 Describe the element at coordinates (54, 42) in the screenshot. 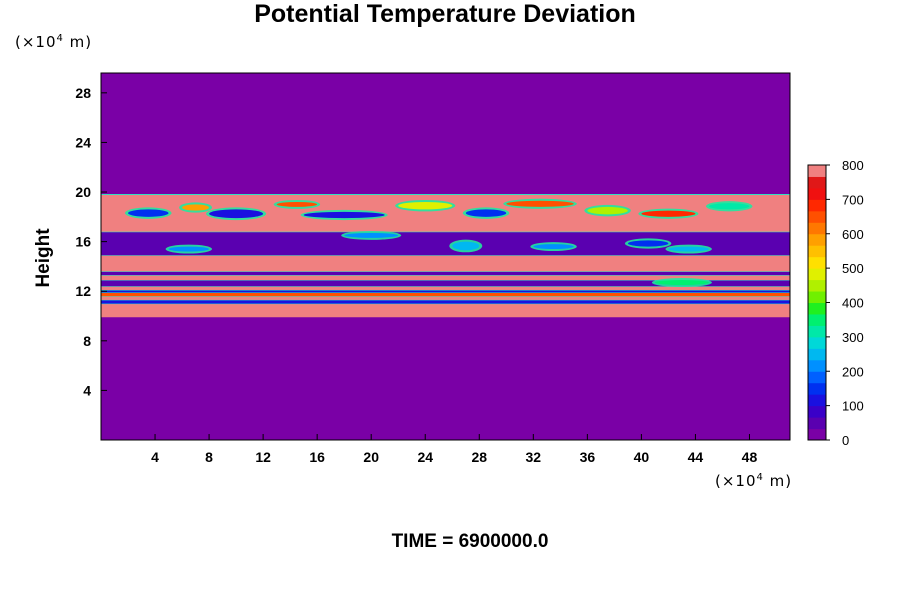

I see `y-axis-unit: (×104 m)` at that location.